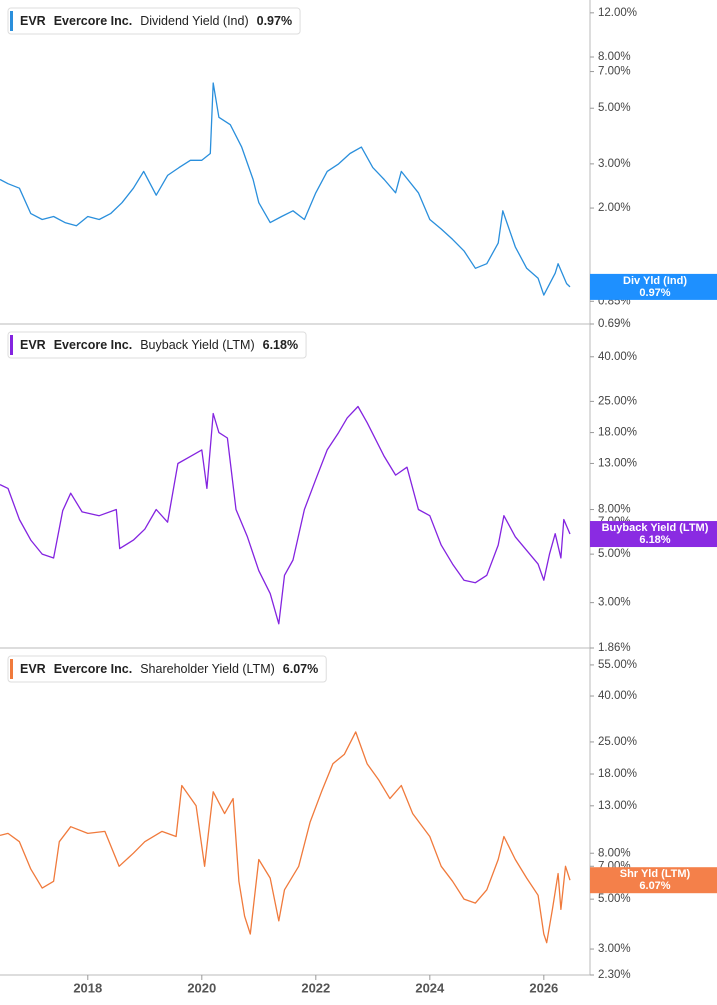  Describe the element at coordinates (300, 669) in the screenshot. I see `legend-text: 6.07%` at that location.